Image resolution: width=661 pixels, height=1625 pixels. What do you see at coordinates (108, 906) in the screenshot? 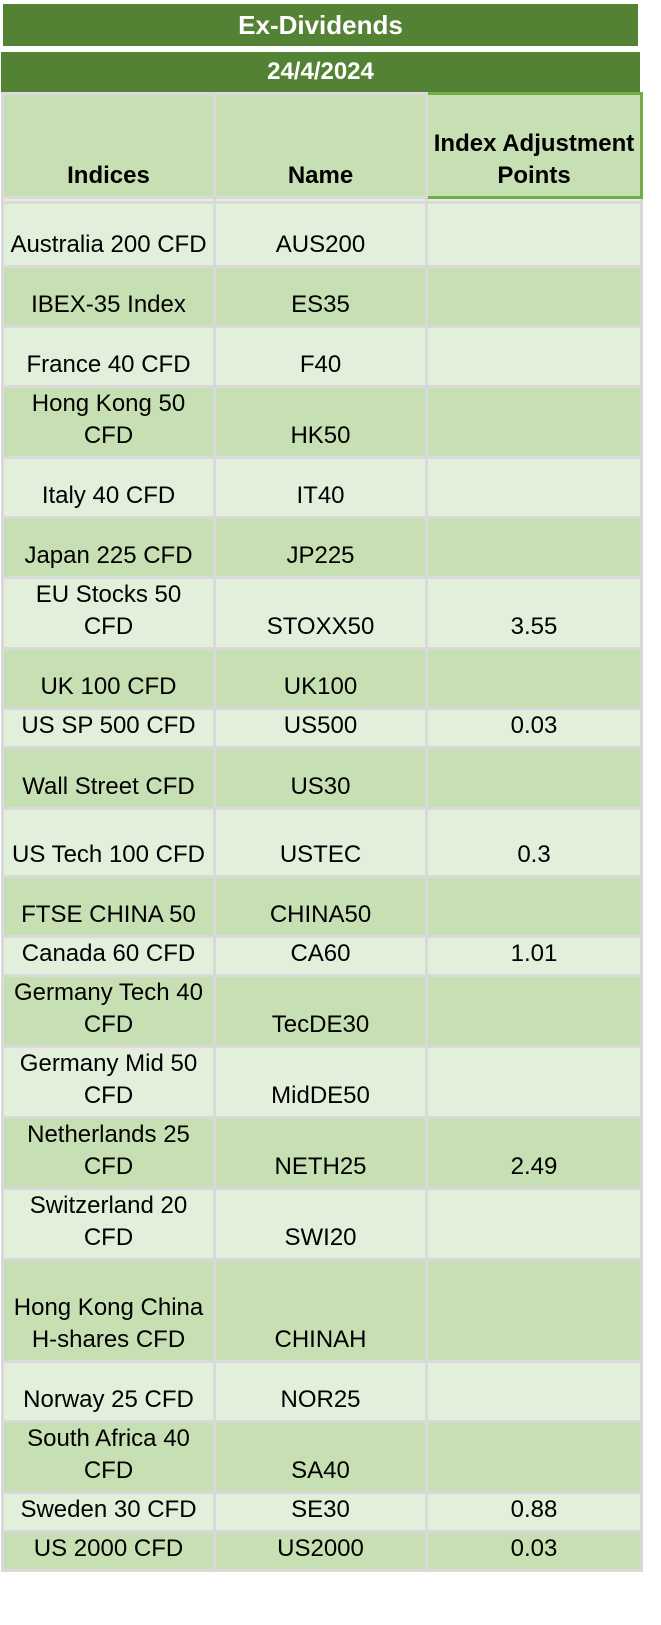
I see `cell-index: FTSE CHINA 50` at bounding box center [108, 906].